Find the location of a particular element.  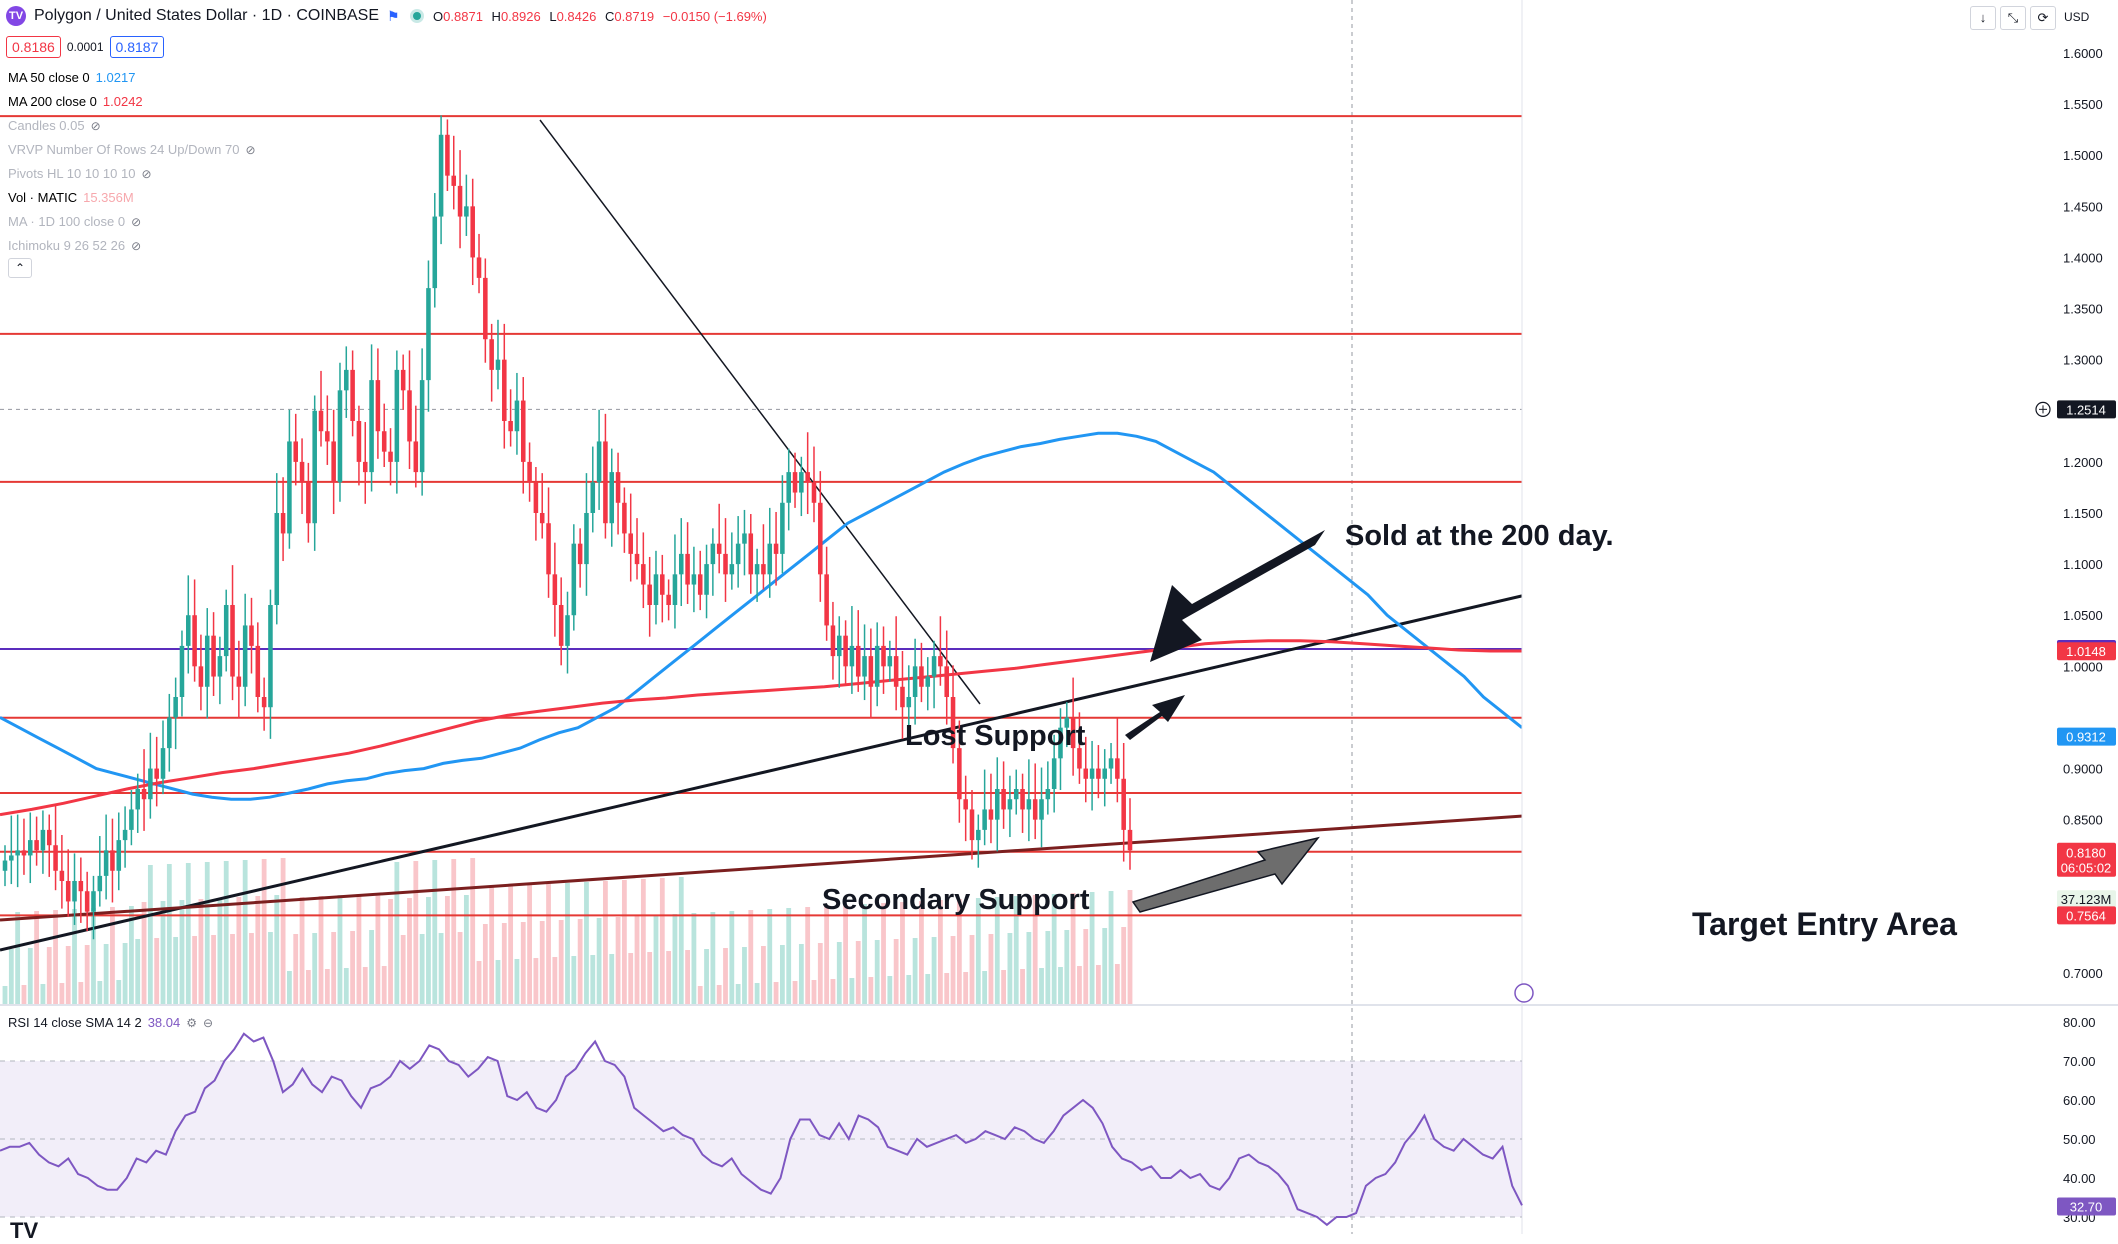

expand-icon: ⤡ is located at coordinates (2013, 18).